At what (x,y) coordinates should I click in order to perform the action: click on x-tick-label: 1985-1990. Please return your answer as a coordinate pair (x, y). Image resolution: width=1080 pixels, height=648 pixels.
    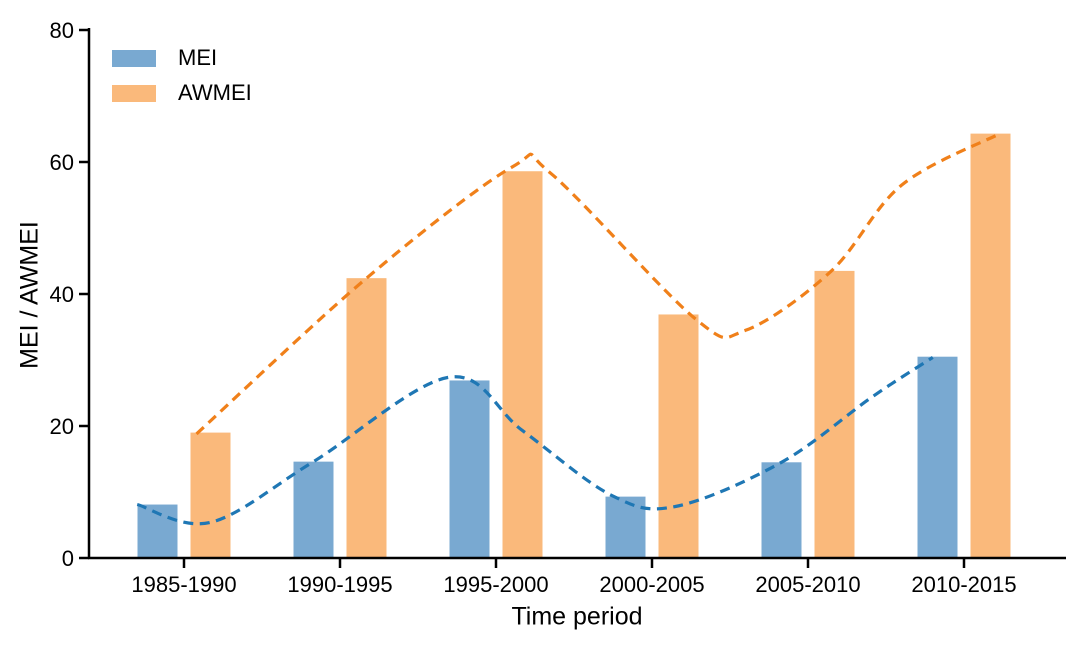
    Looking at the image, I should click on (183, 584).